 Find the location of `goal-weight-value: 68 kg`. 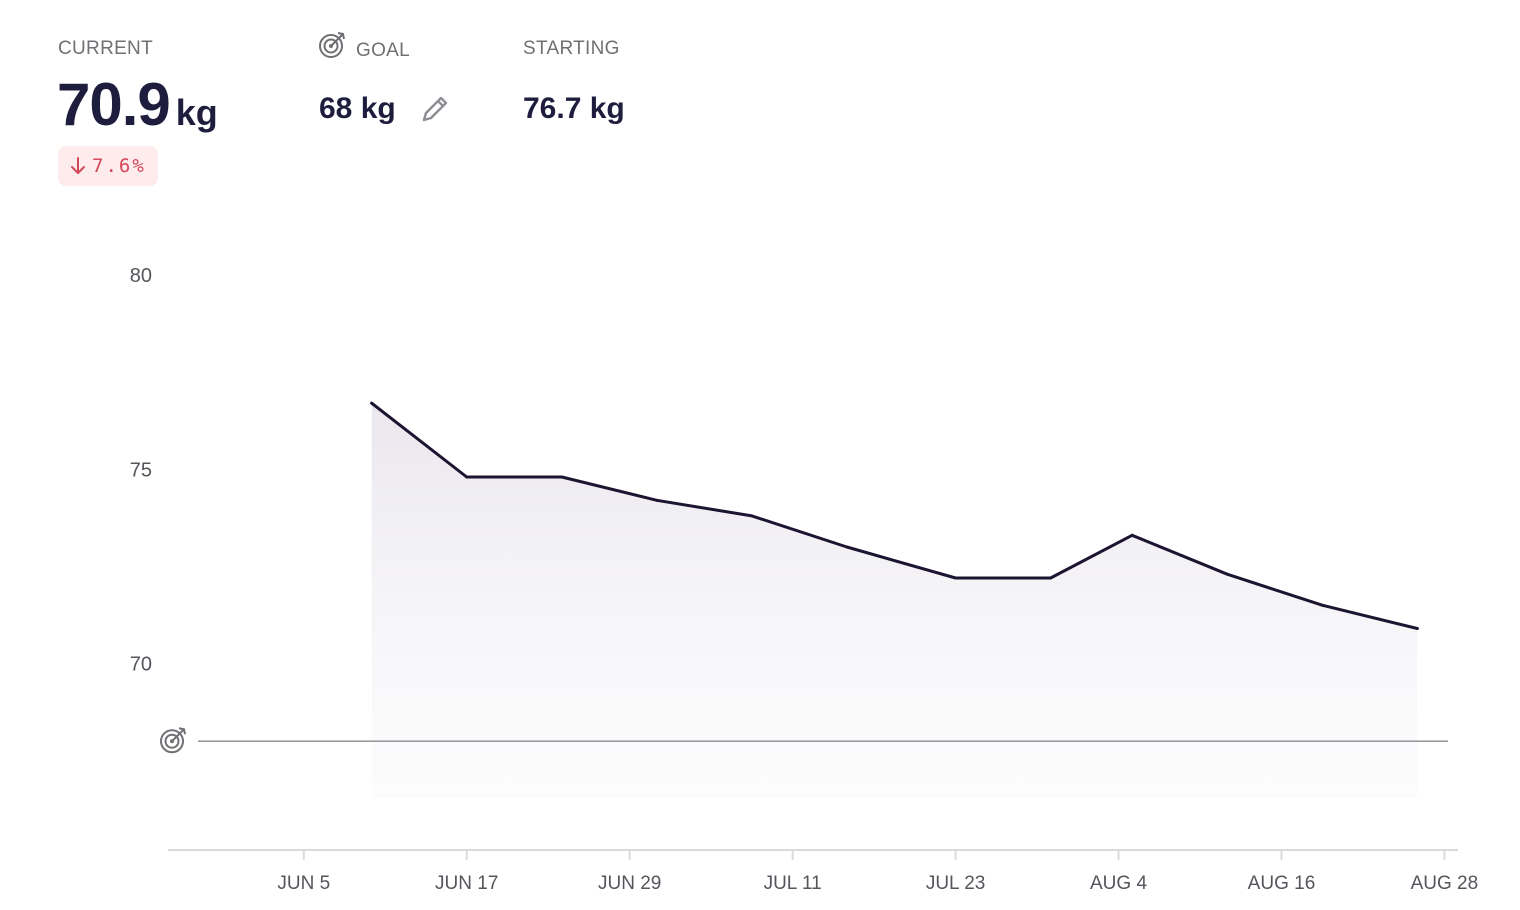

goal-weight-value: 68 kg is located at coordinates (357, 108).